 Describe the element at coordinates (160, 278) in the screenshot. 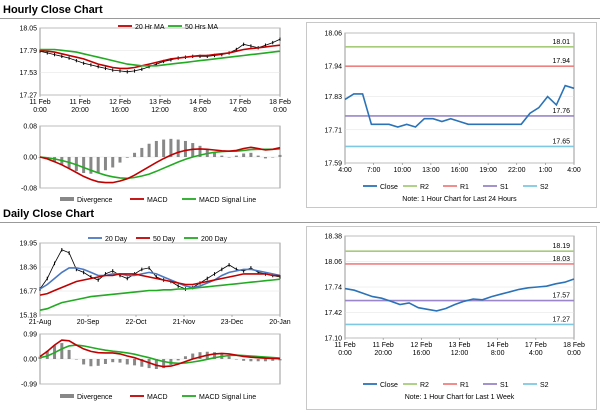

I see `daily-price-series-line` at that location.